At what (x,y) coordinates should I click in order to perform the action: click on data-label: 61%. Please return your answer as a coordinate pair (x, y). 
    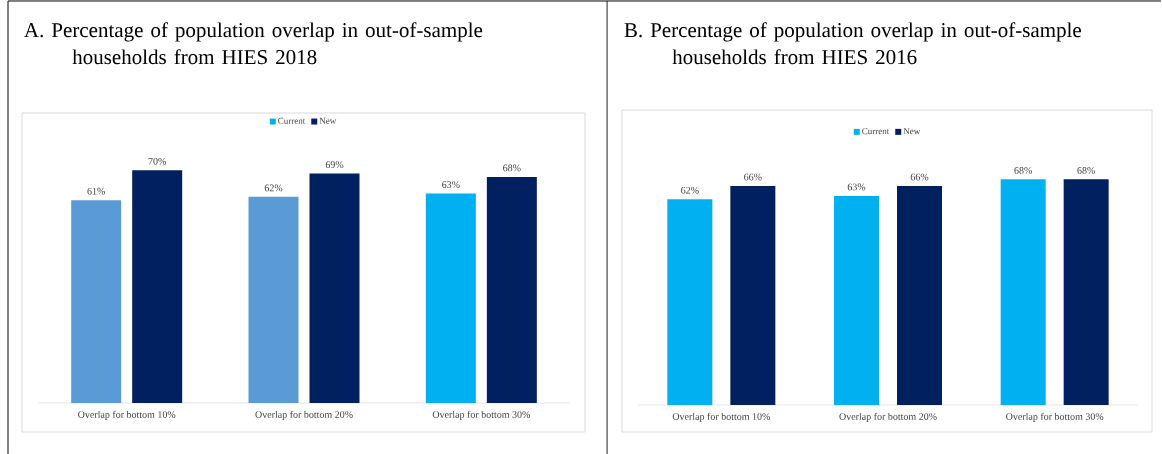
    Looking at the image, I should click on (96, 191).